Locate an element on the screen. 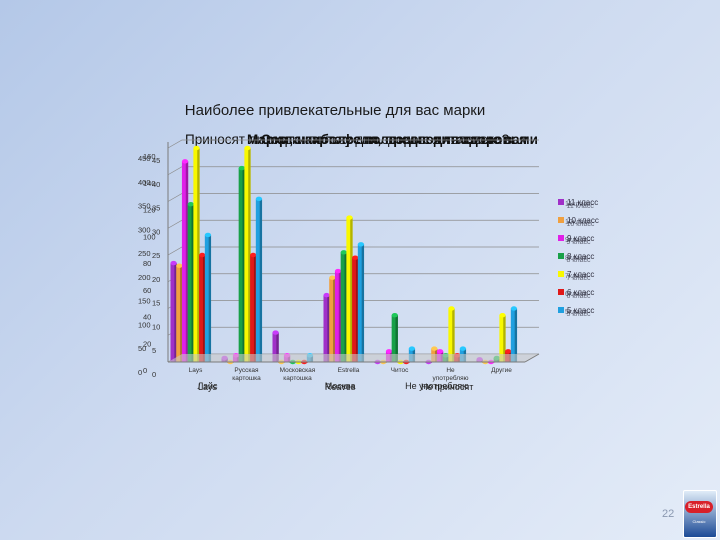 This screenshot has height=540, width=720. y-tick-label: 100 is located at coordinates (149, 236).